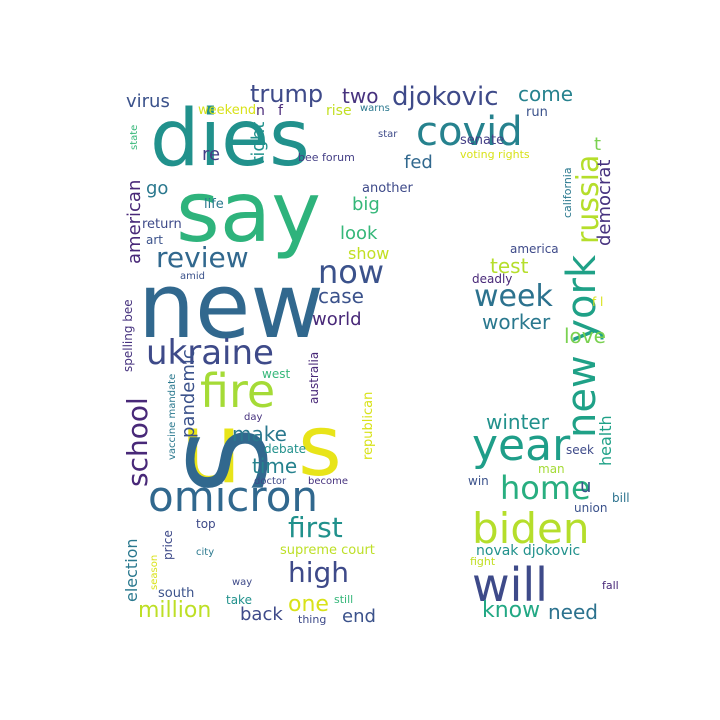  What do you see at coordinates (227, 110) in the screenshot?
I see `word-weekend: weekend` at bounding box center [227, 110].